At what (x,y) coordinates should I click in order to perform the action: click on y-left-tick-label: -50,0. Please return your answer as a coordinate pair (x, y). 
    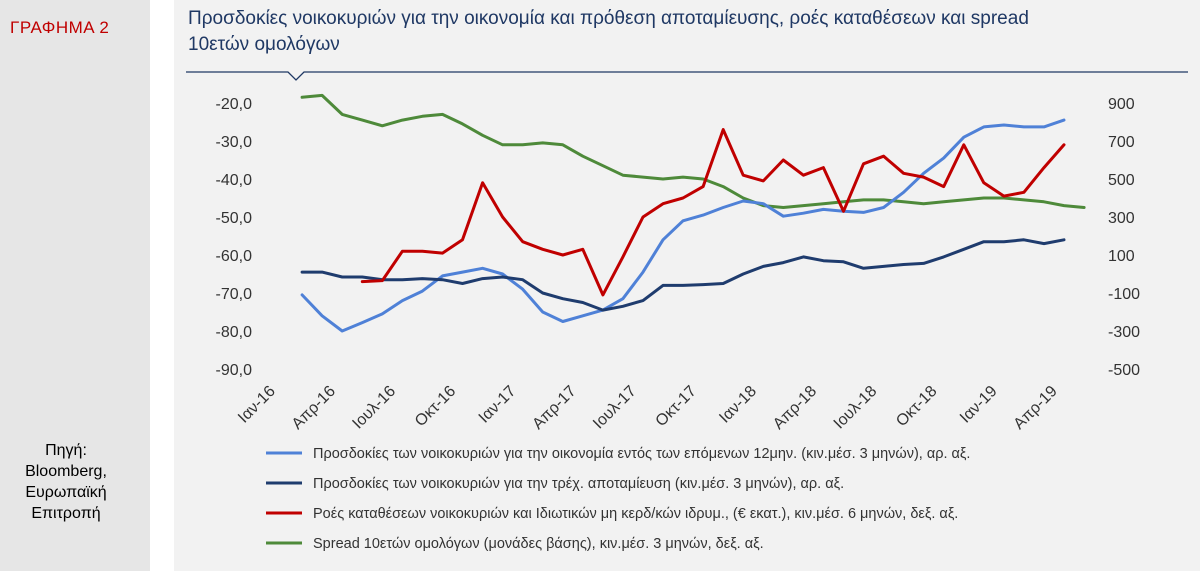
    Looking at the image, I should click on (234, 218).